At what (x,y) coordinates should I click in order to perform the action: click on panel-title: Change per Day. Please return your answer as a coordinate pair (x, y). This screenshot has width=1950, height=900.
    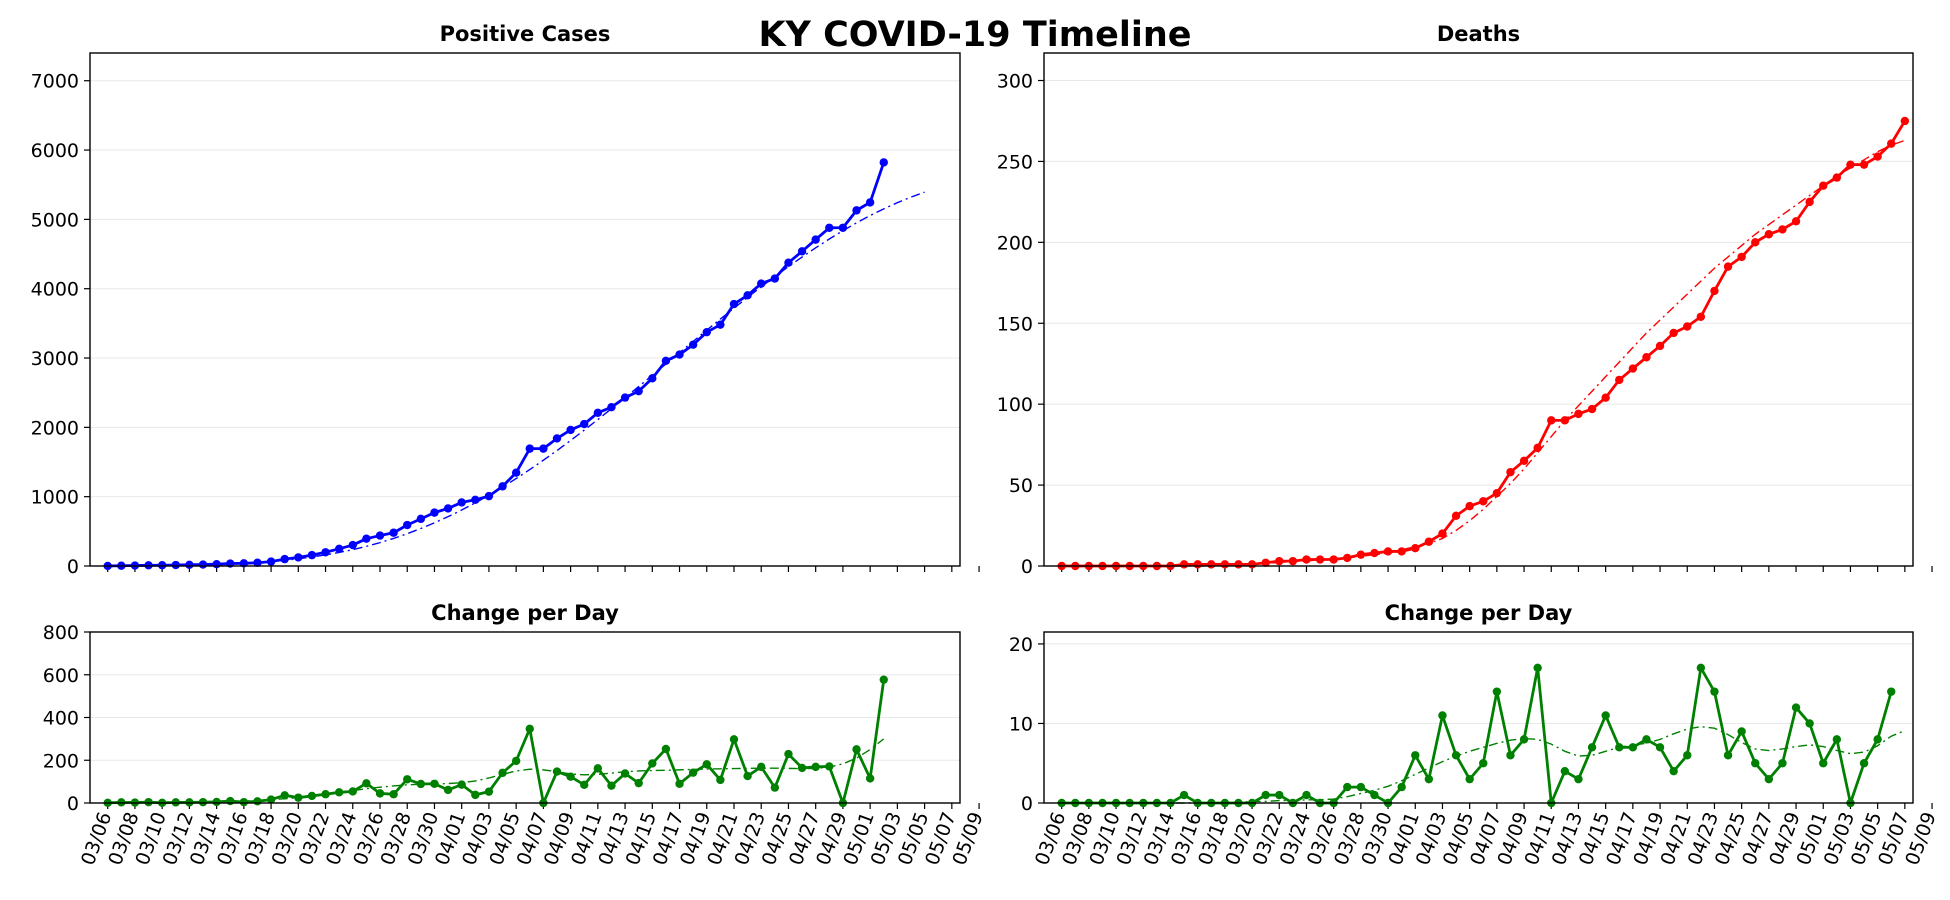
    Looking at the image, I should click on (525, 613).